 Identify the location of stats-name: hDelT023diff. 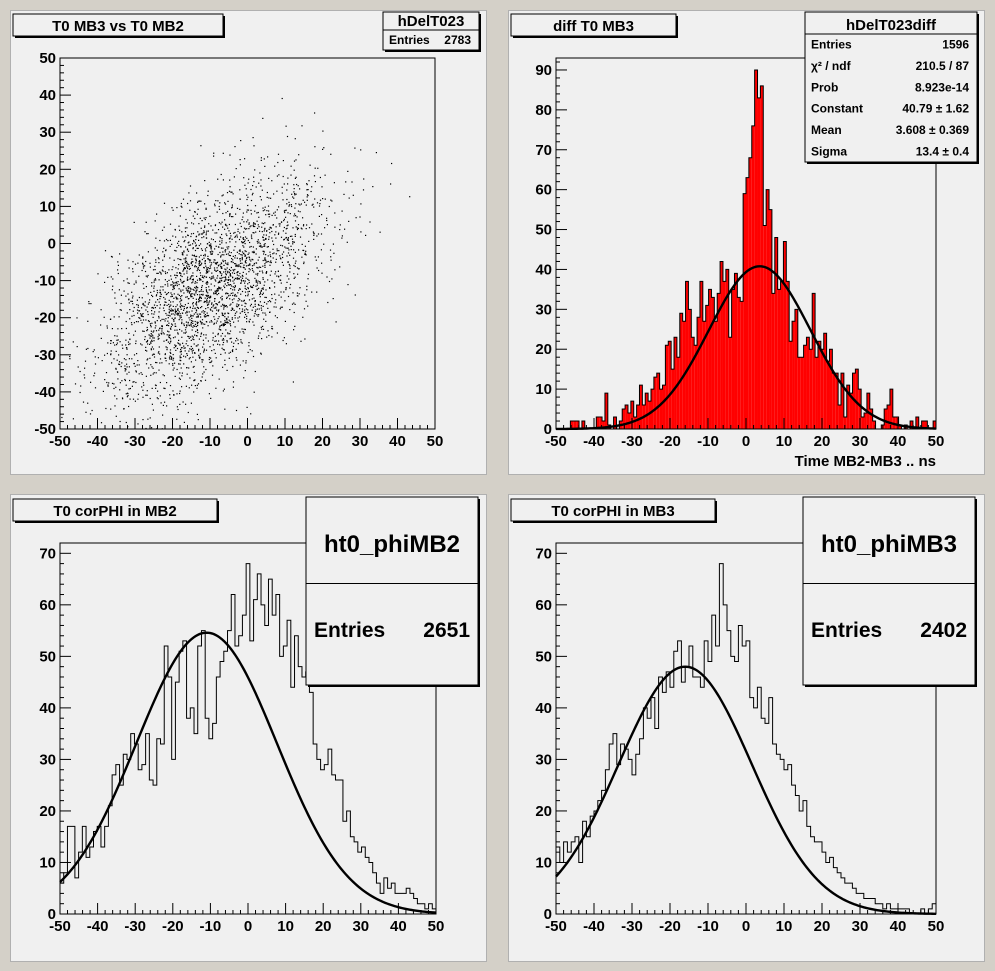
(891, 25).